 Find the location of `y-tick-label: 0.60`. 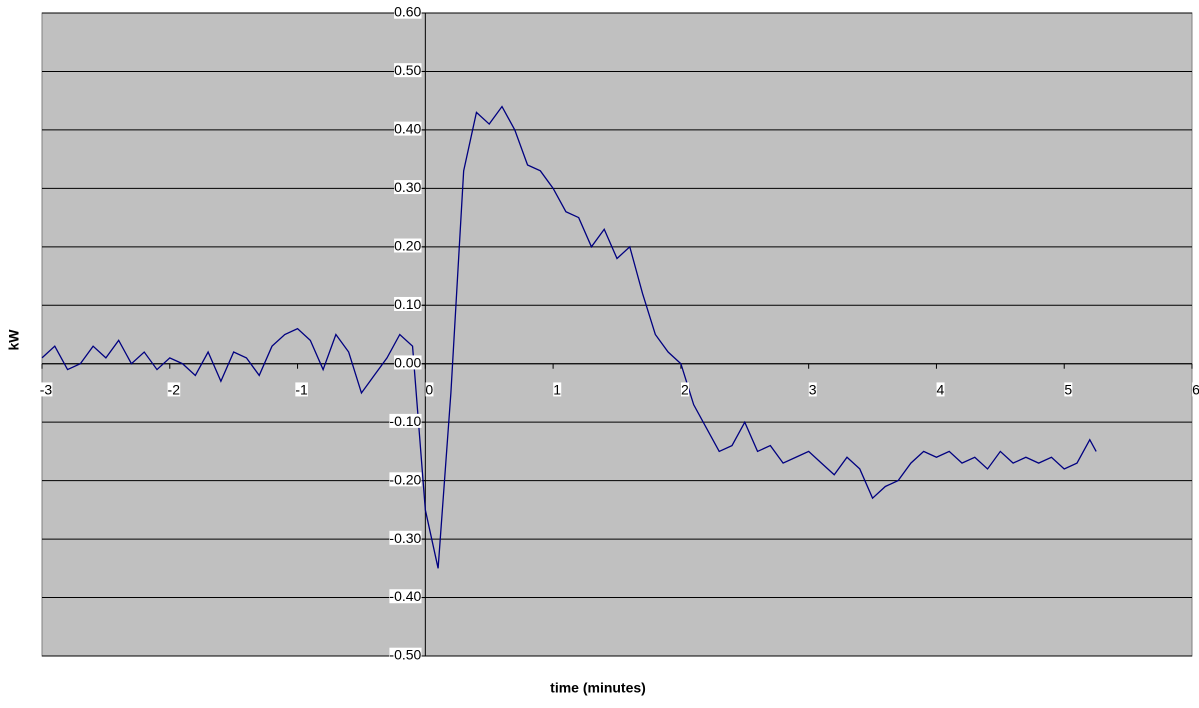

y-tick-label: 0.60 is located at coordinates (407, 12).